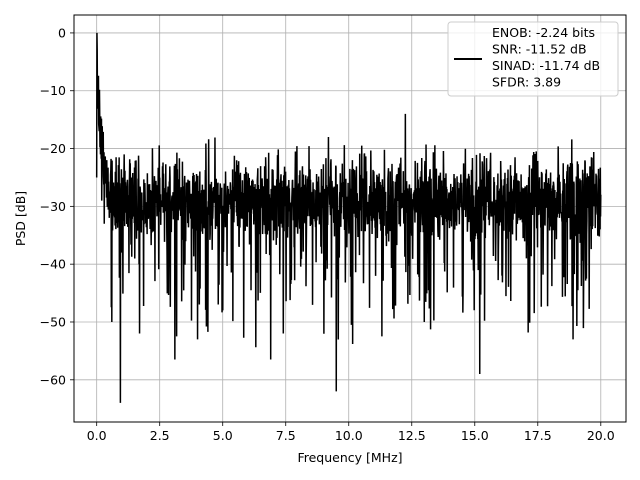 This screenshot has height=480, width=640. I want to click on legend-enob: ENOB: -2.24 bits, so click(543, 32).